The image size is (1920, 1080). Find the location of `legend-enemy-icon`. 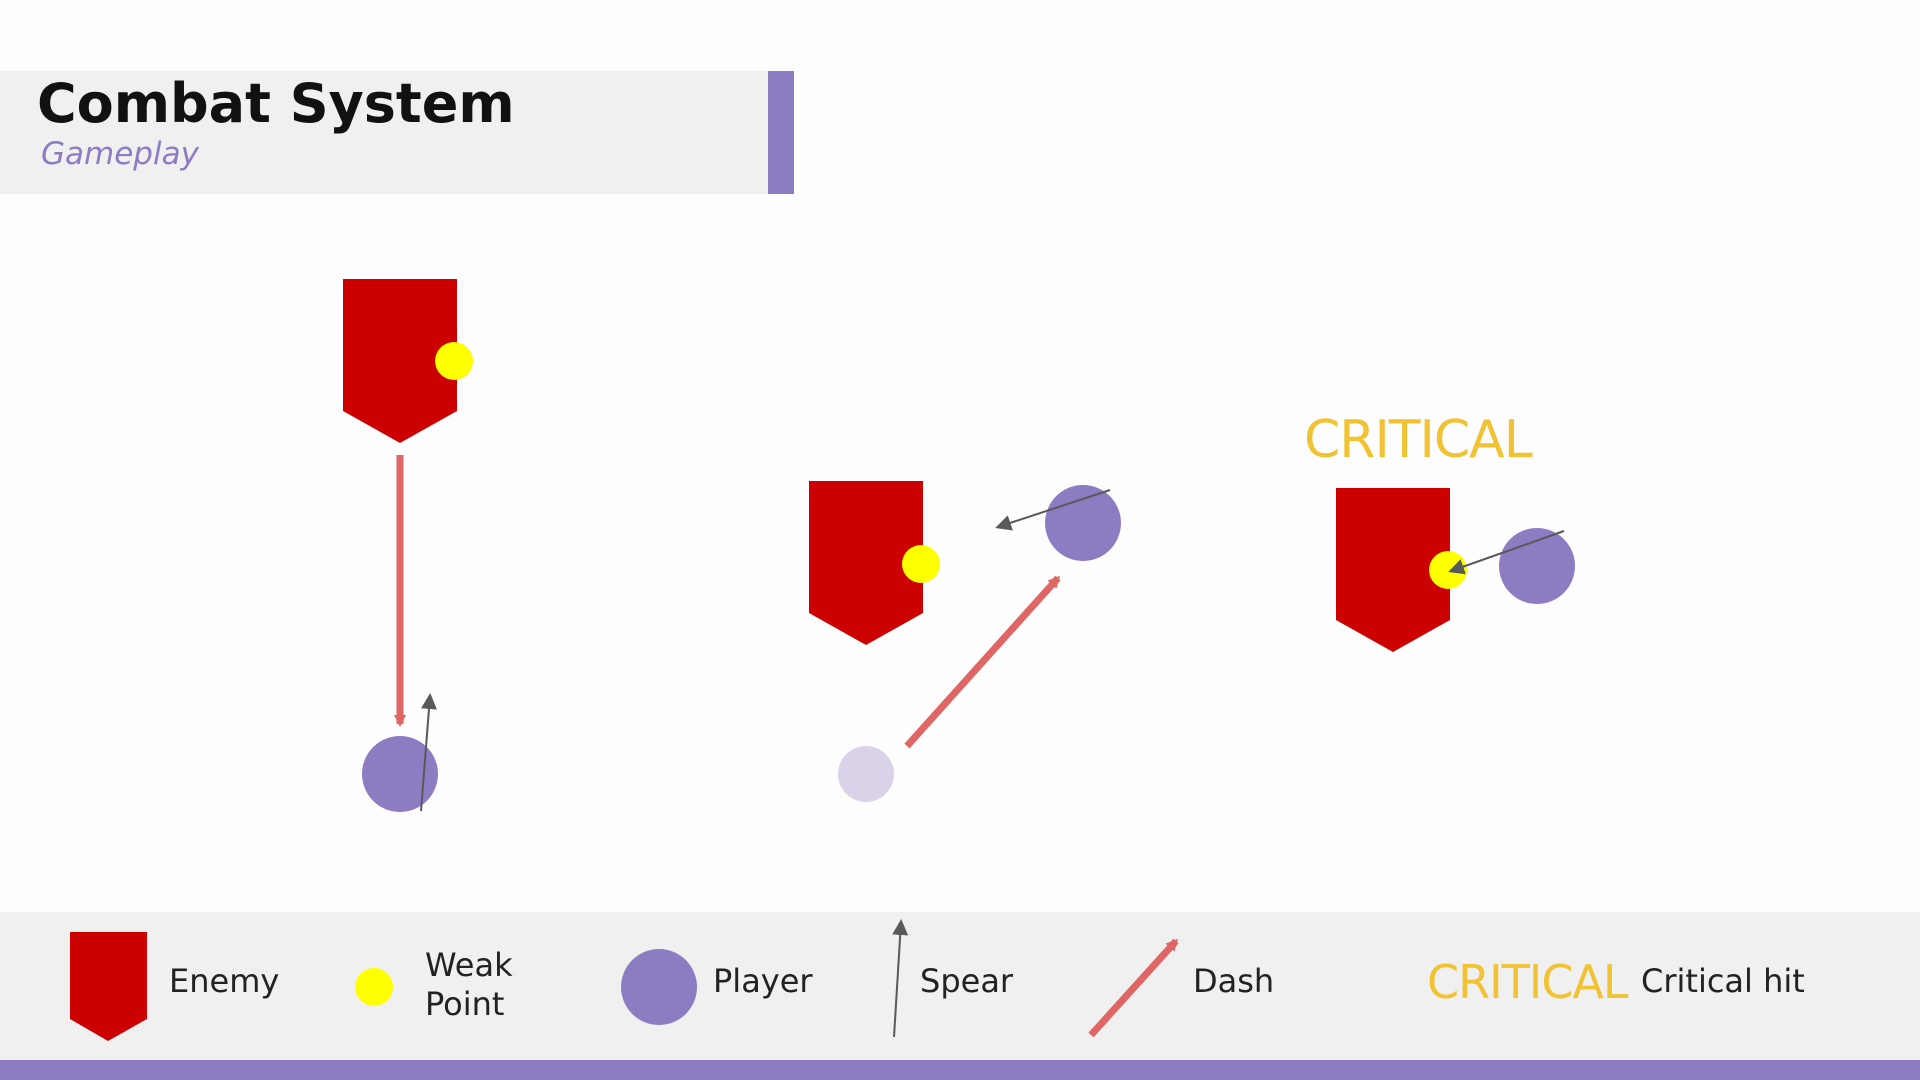

legend-enemy-icon is located at coordinates (108, 986).